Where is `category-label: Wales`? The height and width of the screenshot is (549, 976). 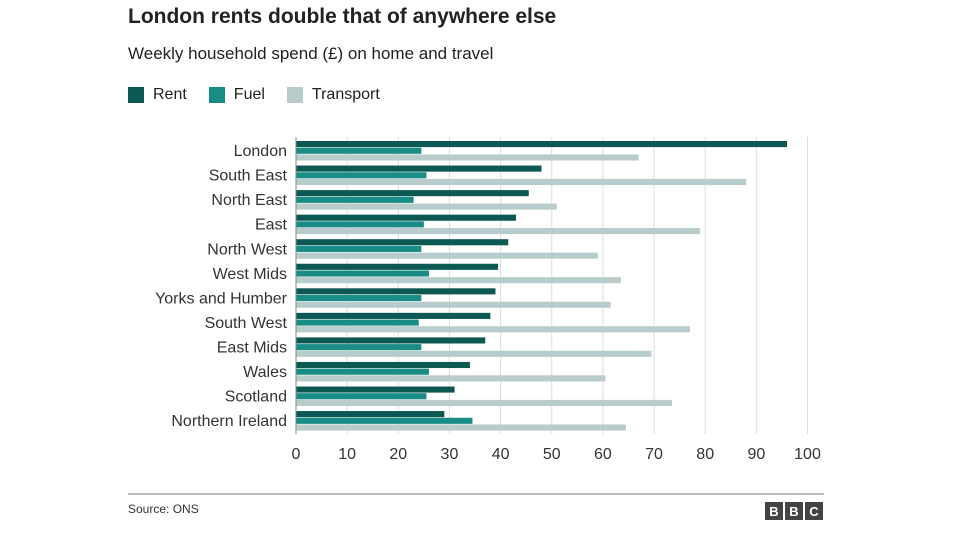
category-label: Wales is located at coordinates (265, 372).